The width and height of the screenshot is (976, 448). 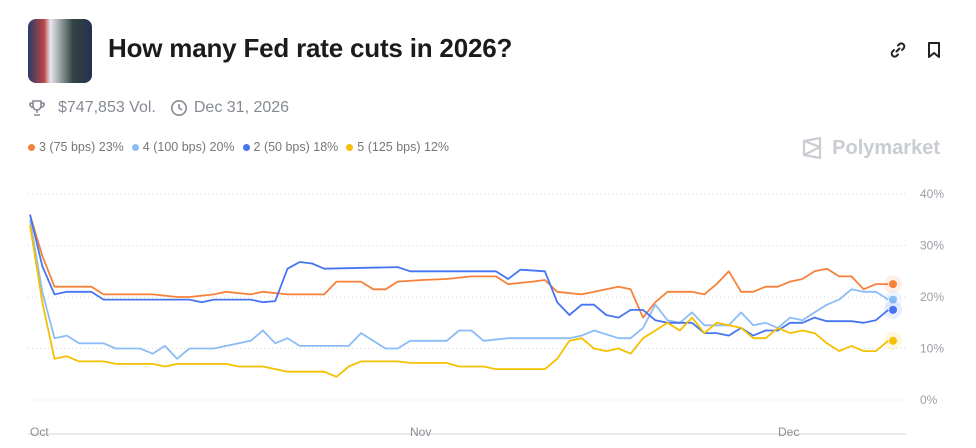 What do you see at coordinates (403, 147) in the screenshot?
I see `legend-label: 5 (125 bps) 12%` at bounding box center [403, 147].